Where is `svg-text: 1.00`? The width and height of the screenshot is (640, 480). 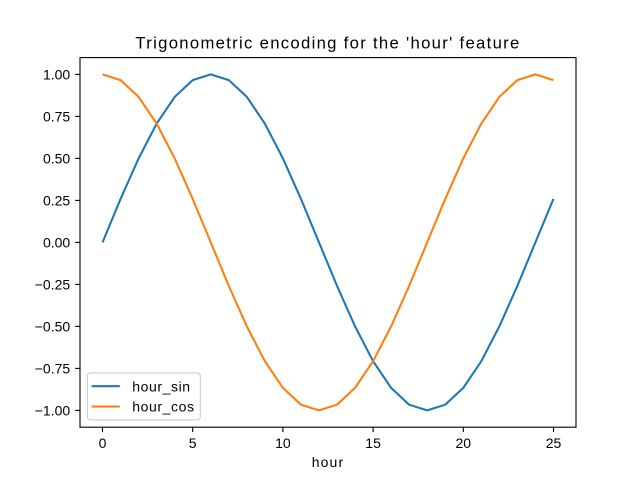
svg-text: 1.00 is located at coordinates (56, 74).